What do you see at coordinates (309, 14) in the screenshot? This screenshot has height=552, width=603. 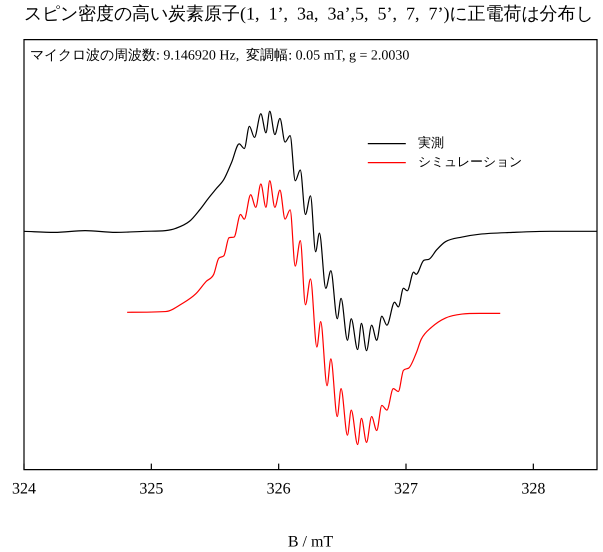 I see `chart-title: スピン密度の高い炭素原子(1, 1’, 3a, 3a’,5, 5’, 7, 7’)に正電荷は分布し` at bounding box center [309, 14].